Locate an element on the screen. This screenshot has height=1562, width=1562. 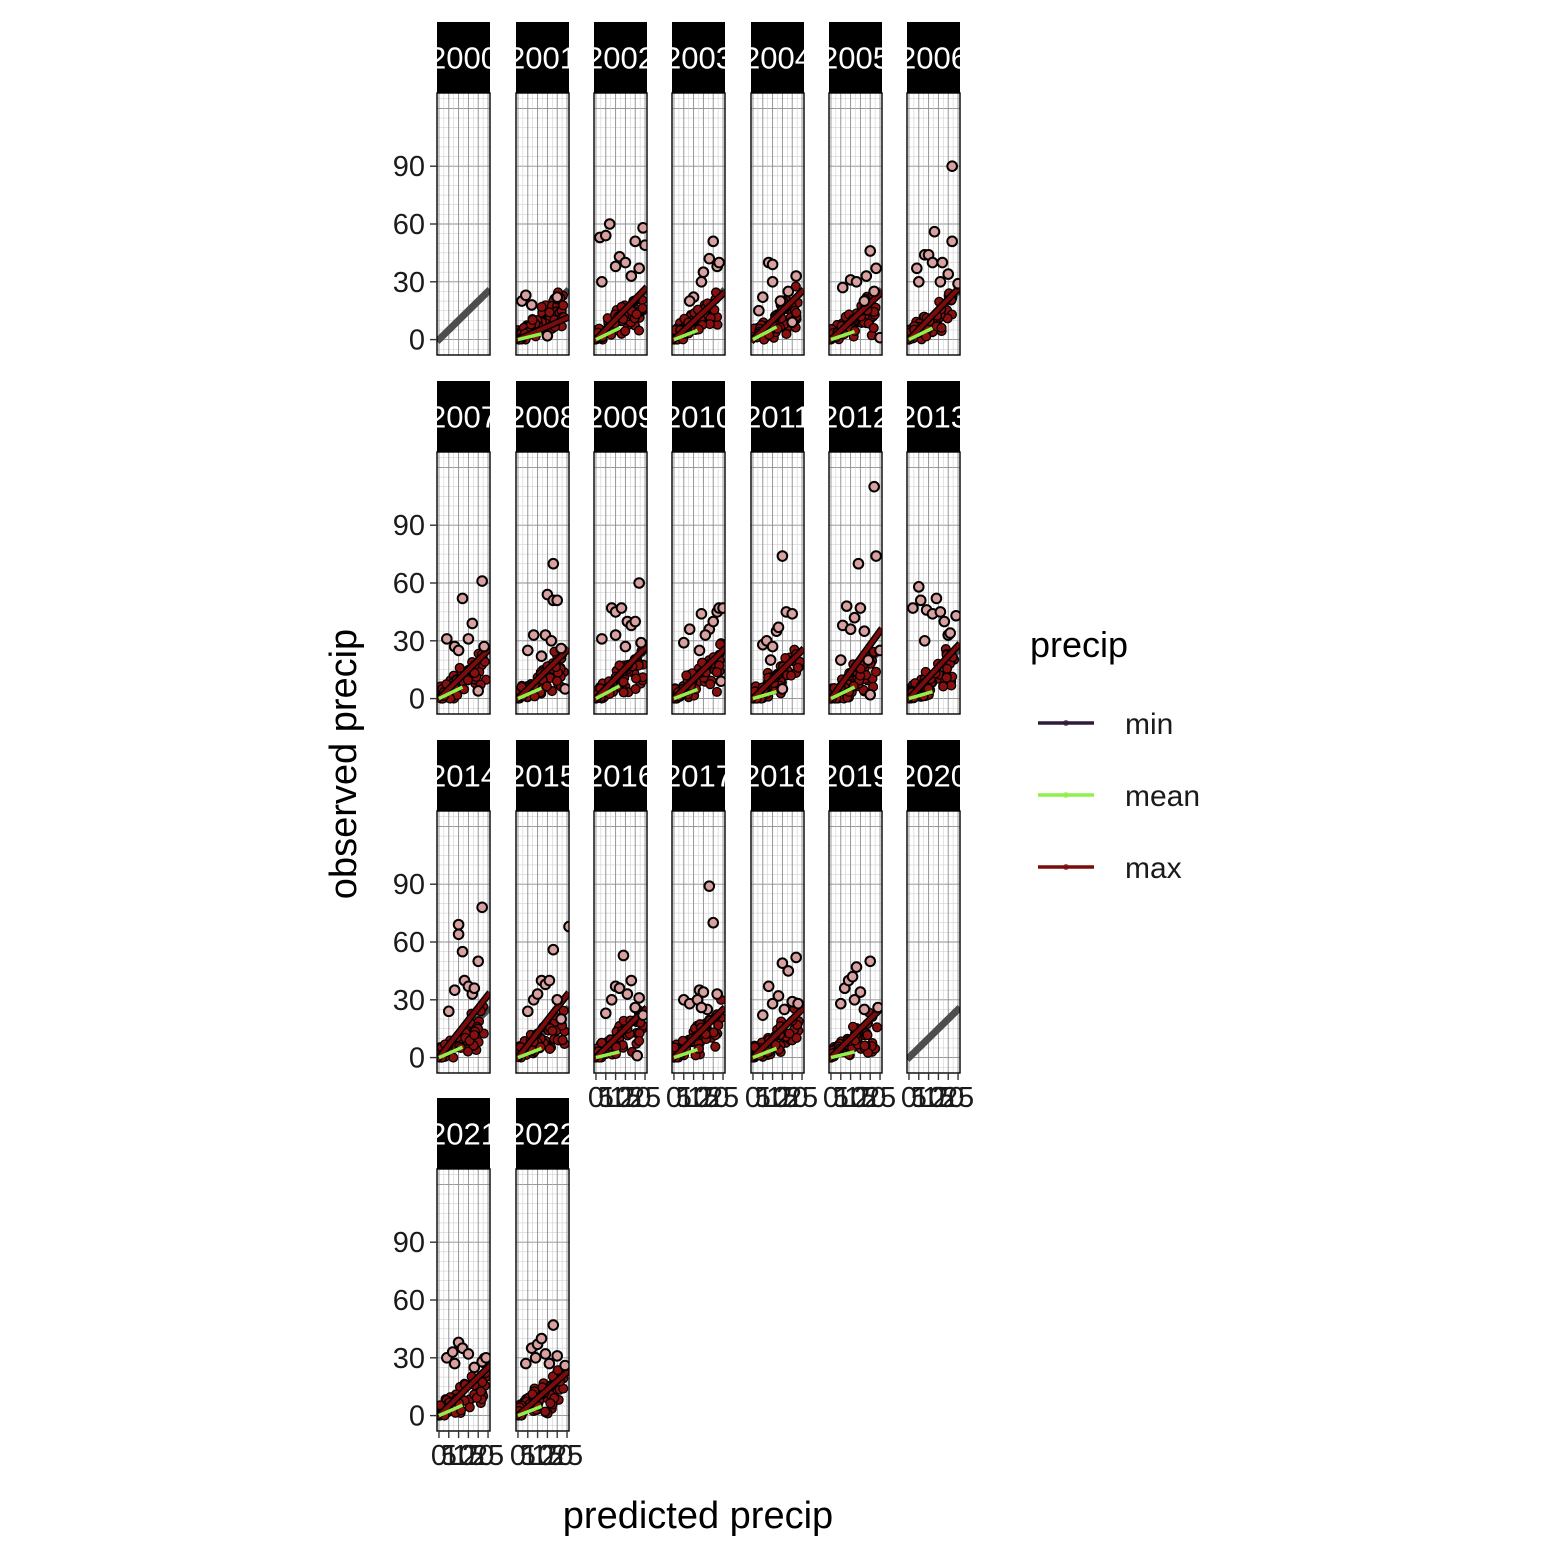
x-axis-title: predicted precip is located at coordinates (698, 1516).